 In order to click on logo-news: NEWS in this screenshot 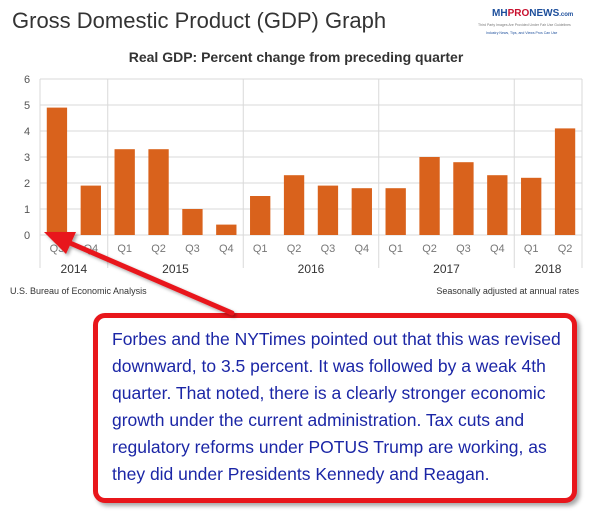, I will do `click(544, 13)`.